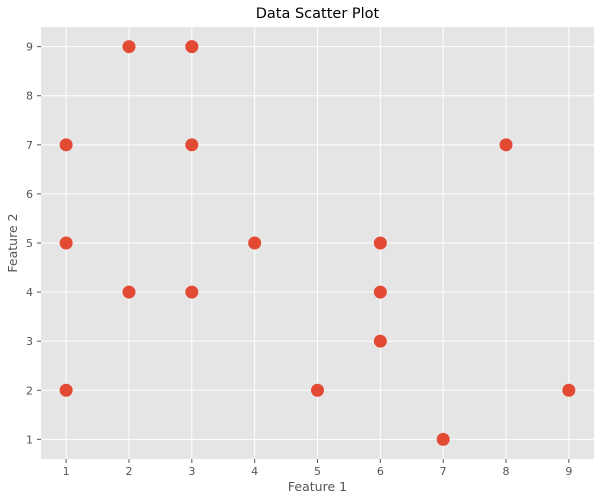 This screenshot has width=602, height=500. What do you see at coordinates (12, 242) in the screenshot?
I see `y-axis-label: Feature 2` at bounding box center [12, 242].